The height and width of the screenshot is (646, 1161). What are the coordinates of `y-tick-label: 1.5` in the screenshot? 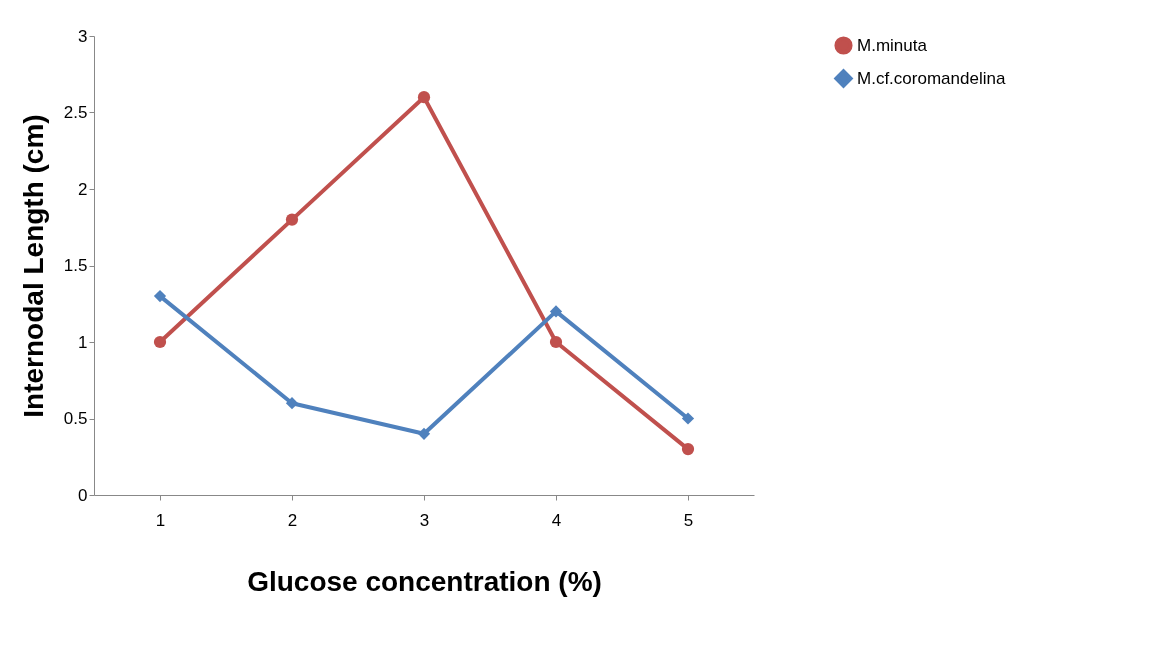 It's located at (75, 265).